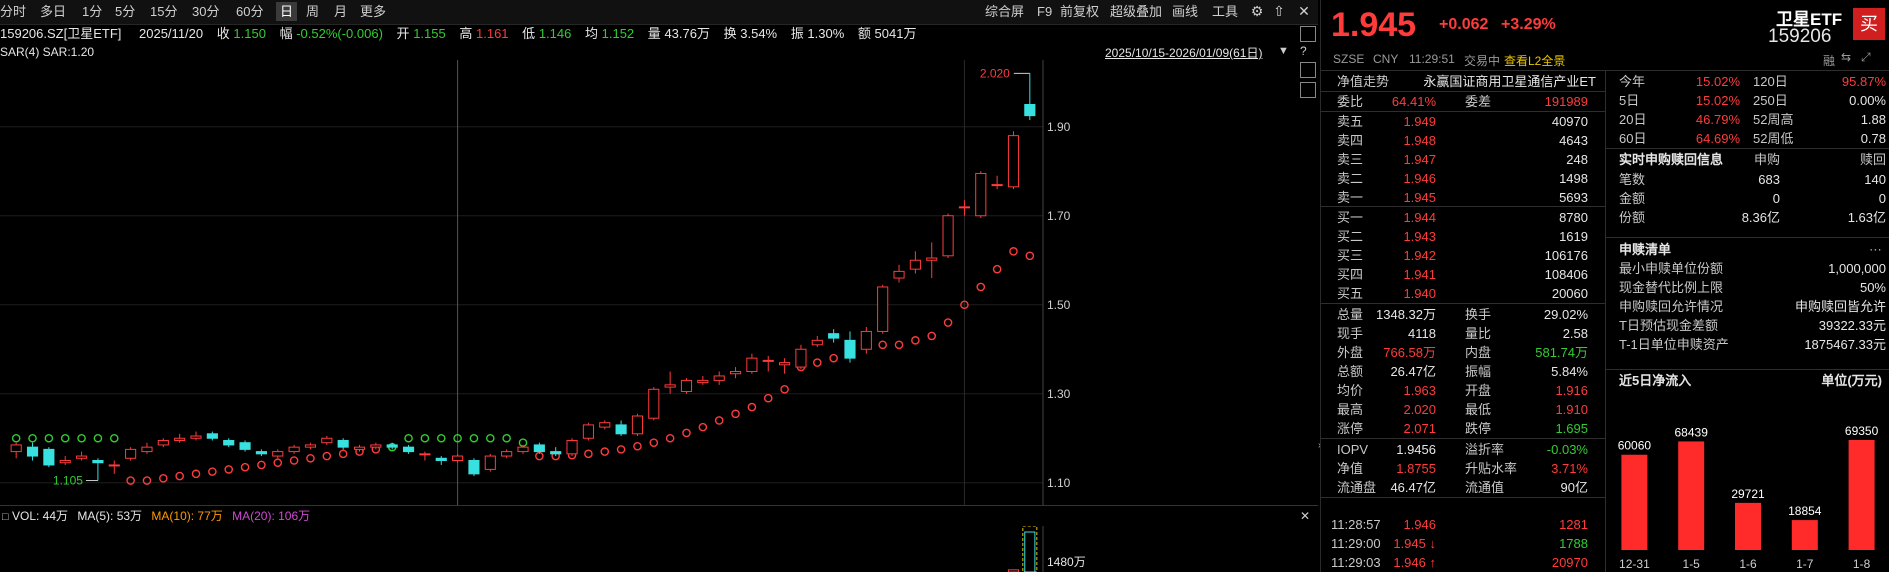  What do you see at coordinates (1045, 11) in the screenshot?
I see `f9-button: F9` at bounding box center [1045, 11].